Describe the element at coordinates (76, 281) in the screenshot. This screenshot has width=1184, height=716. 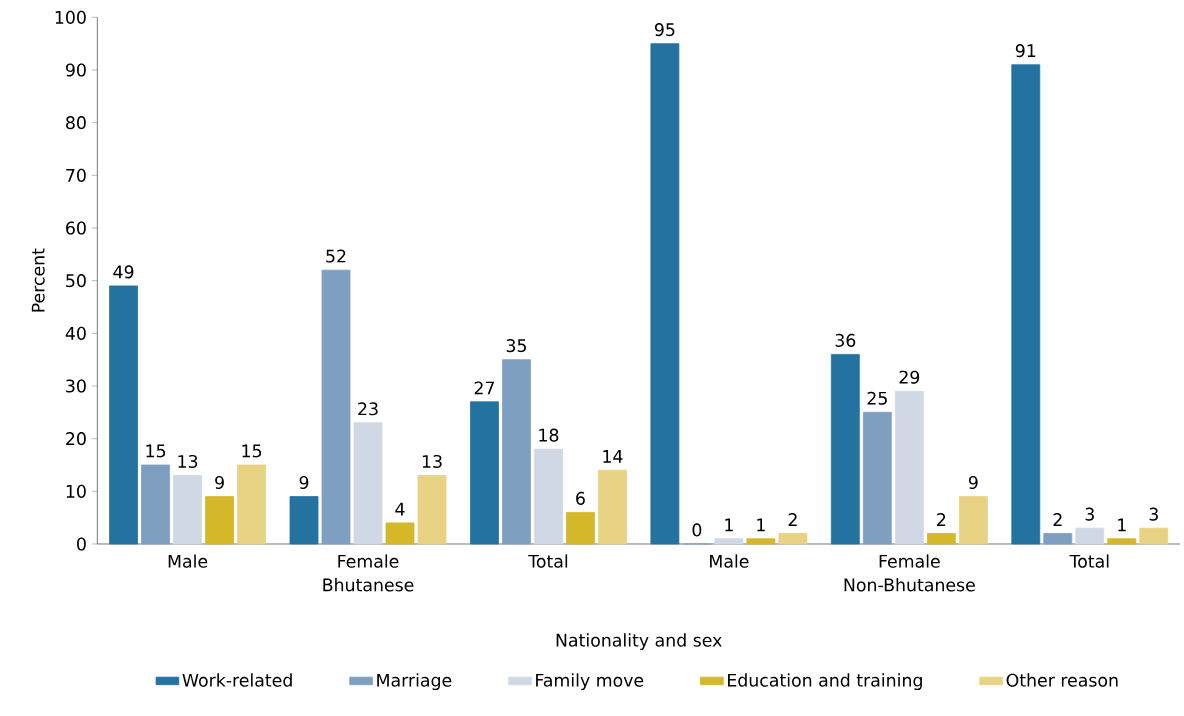
I see `y-tick-label: 50` at that location.